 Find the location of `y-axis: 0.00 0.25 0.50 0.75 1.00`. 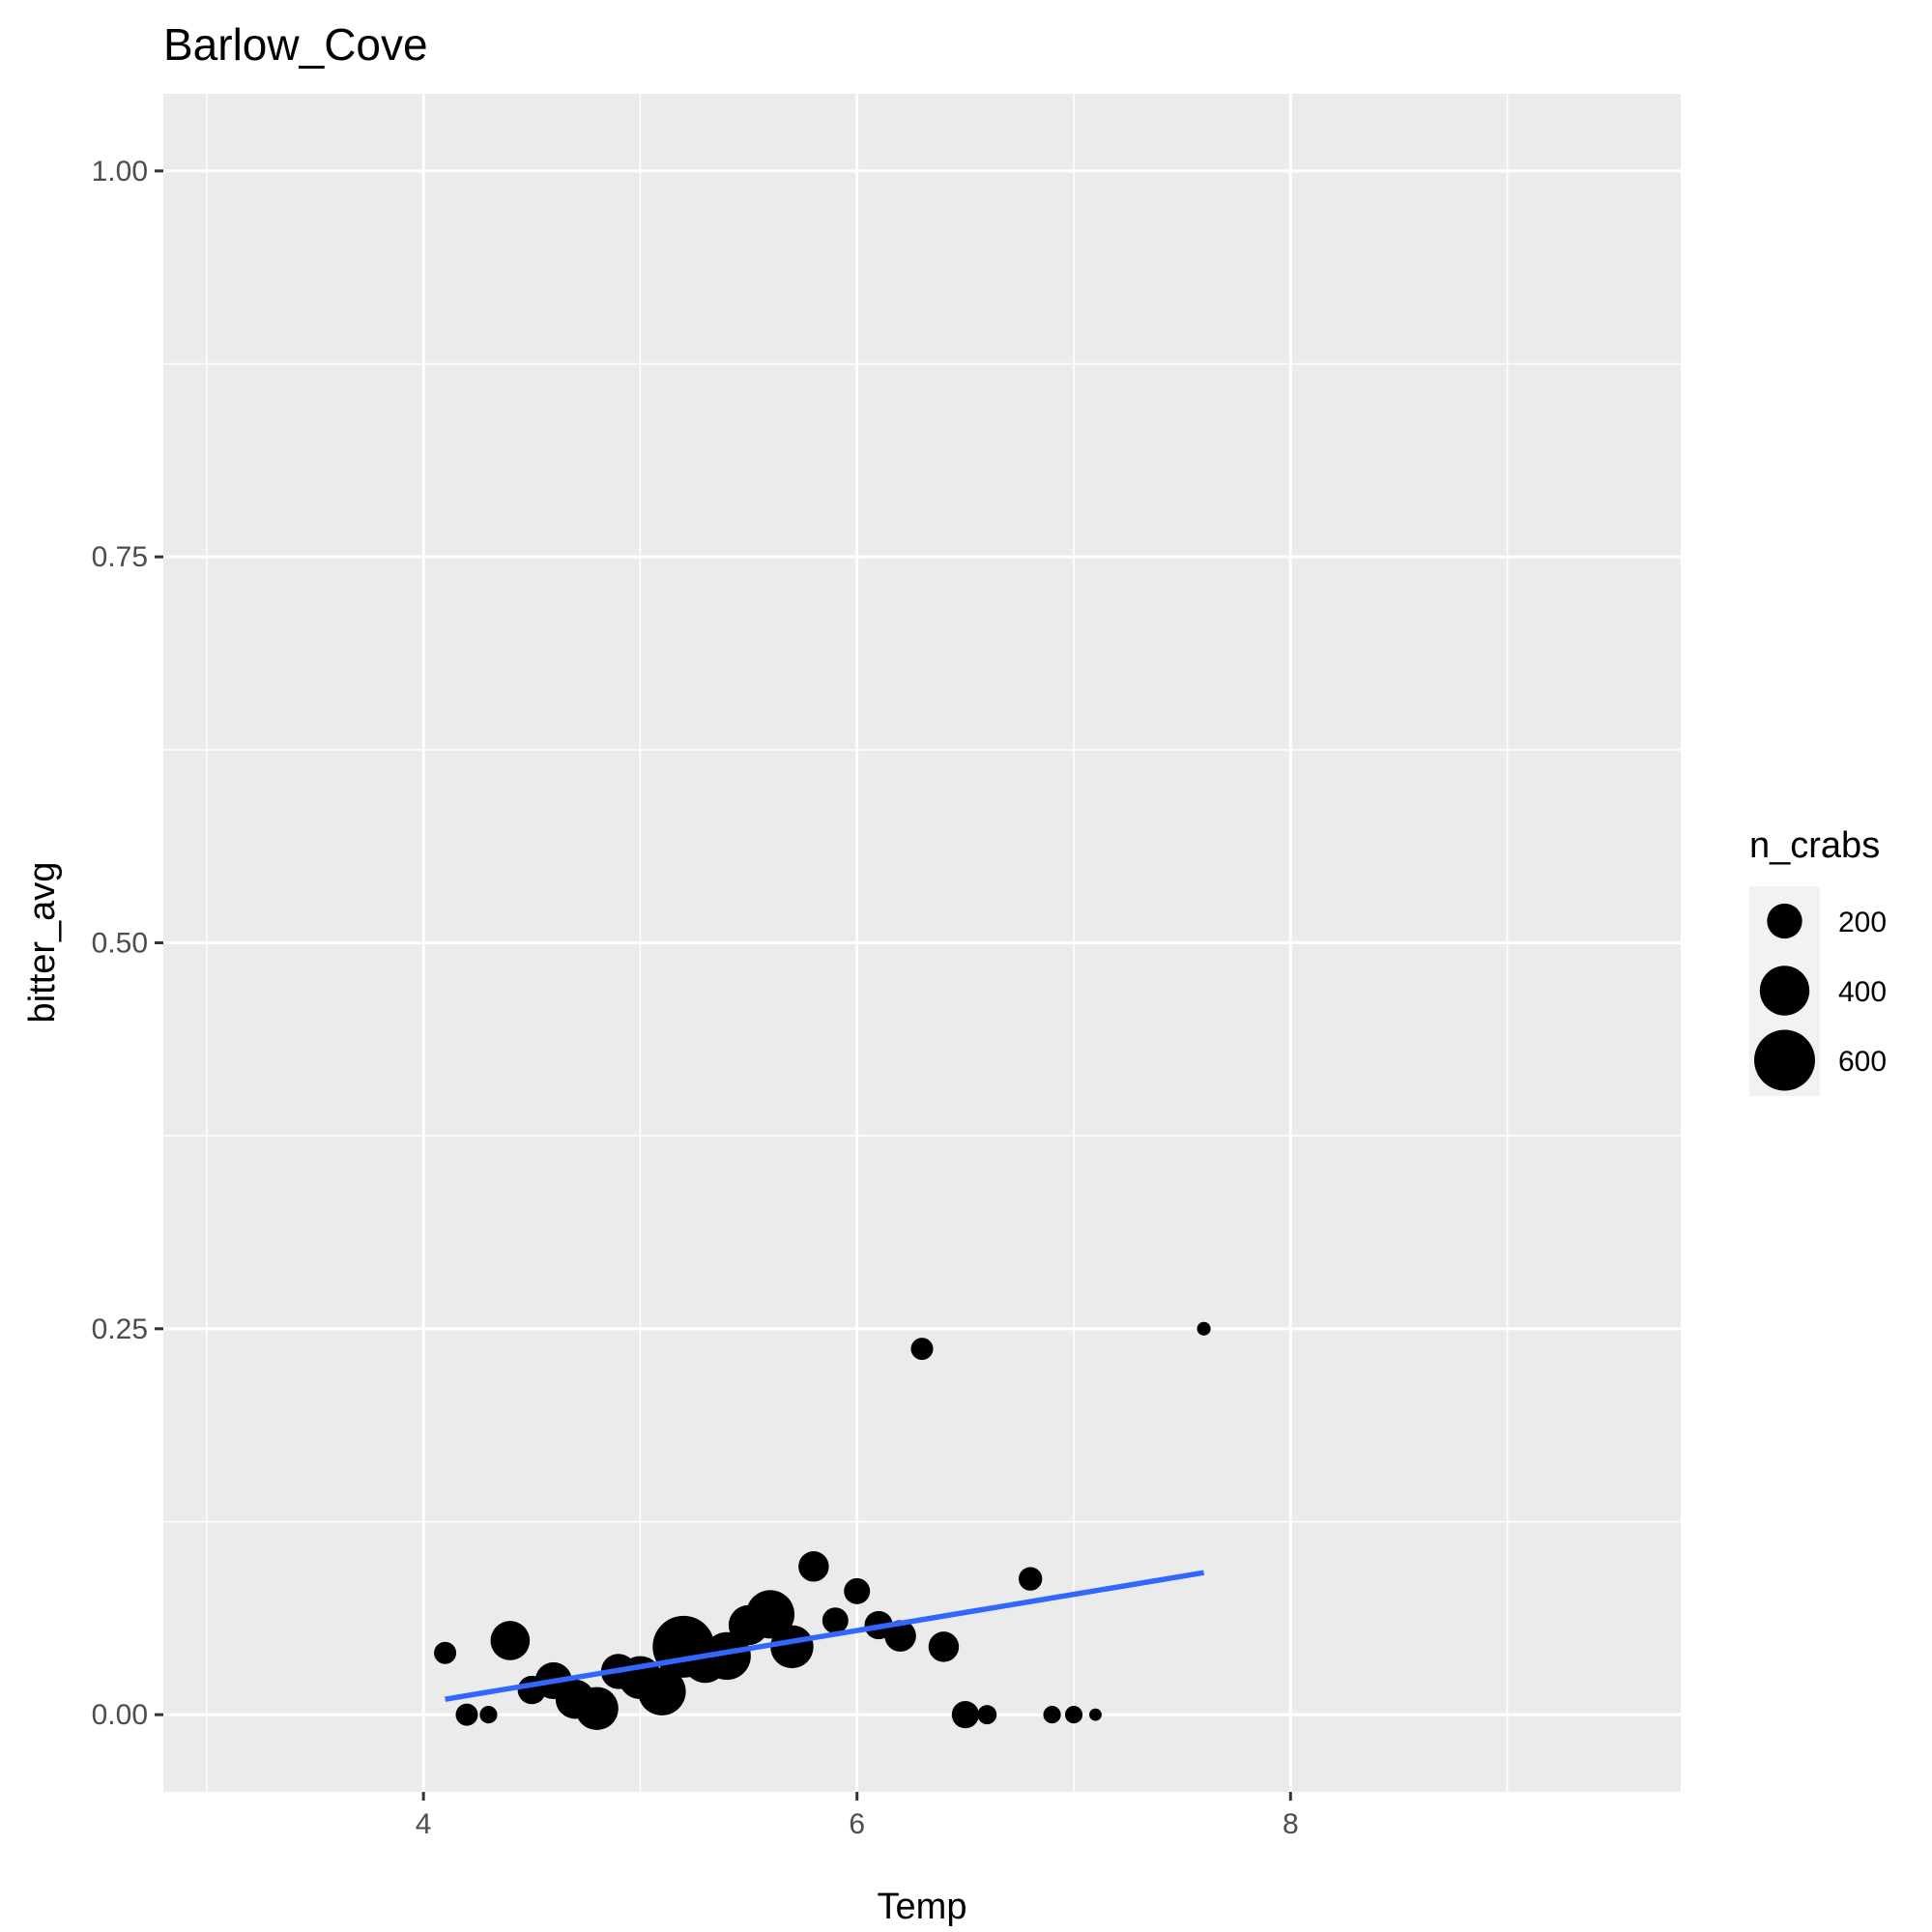

y-axis: 0.00 0.25 0.50 0.75 1.00 is located at coordinates (128, 943).